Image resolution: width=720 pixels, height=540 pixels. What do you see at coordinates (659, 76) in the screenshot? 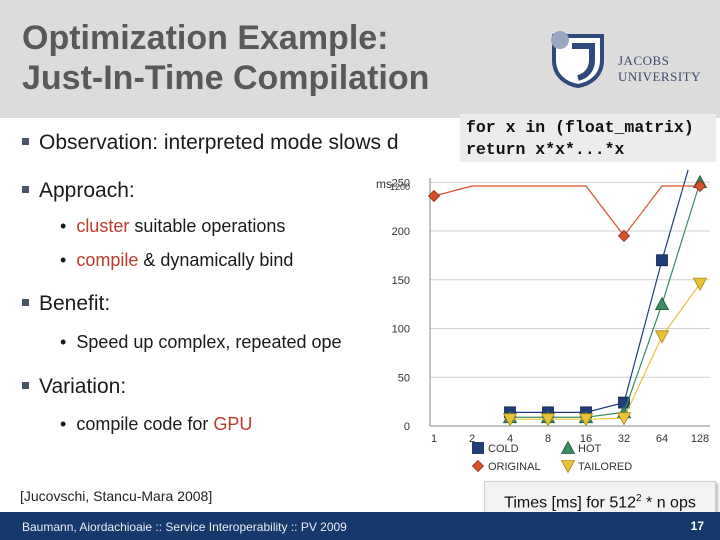
I see `logo-line2: UNIVERSITY` at bounding box center [659, 76].